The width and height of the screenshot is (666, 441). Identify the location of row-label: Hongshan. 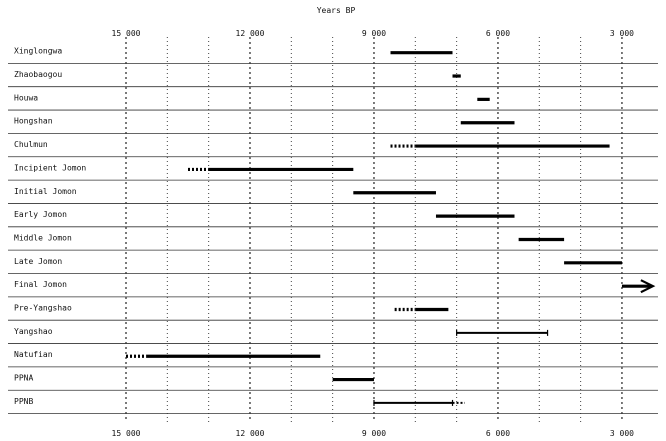
(33, 121).